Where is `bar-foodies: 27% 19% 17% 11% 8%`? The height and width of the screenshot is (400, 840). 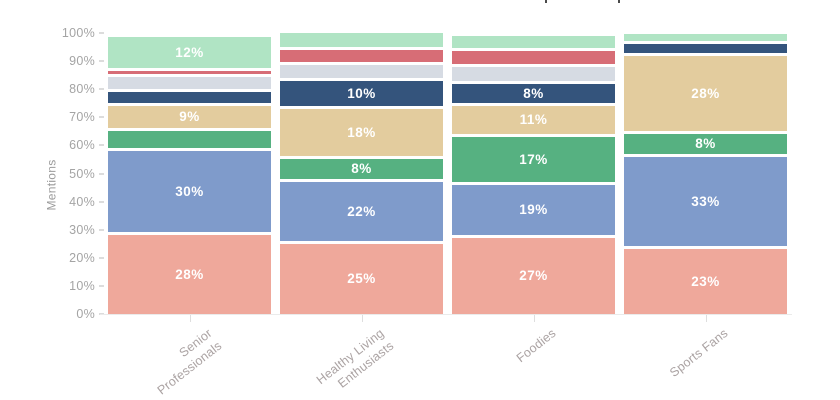 bar-foodies: 27% 19% 17% 11% 8% is located at coordinates (533, 174).